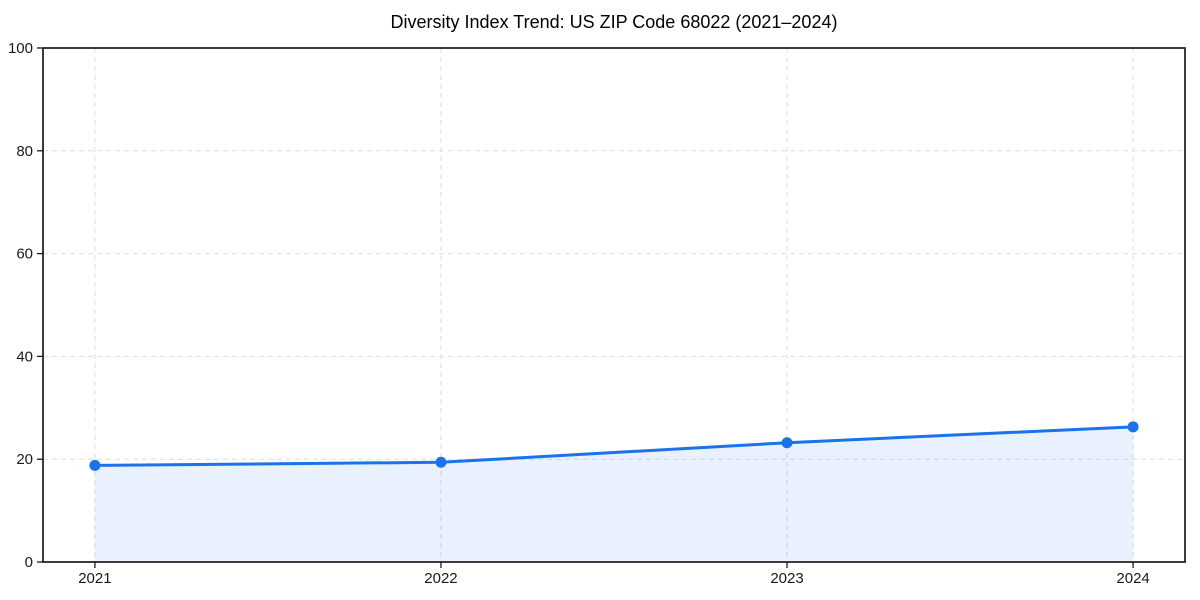 The image size is (1200, 600). I want to click on data-point-2024, so click(1133, 427).